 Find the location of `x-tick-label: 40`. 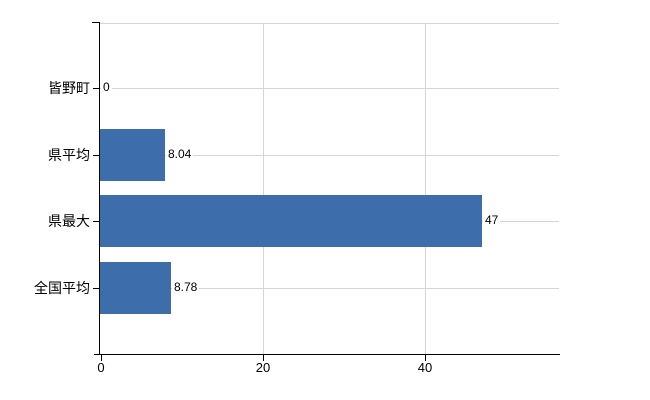

x-tick-label: 40 is located at coordinates (425, 367).